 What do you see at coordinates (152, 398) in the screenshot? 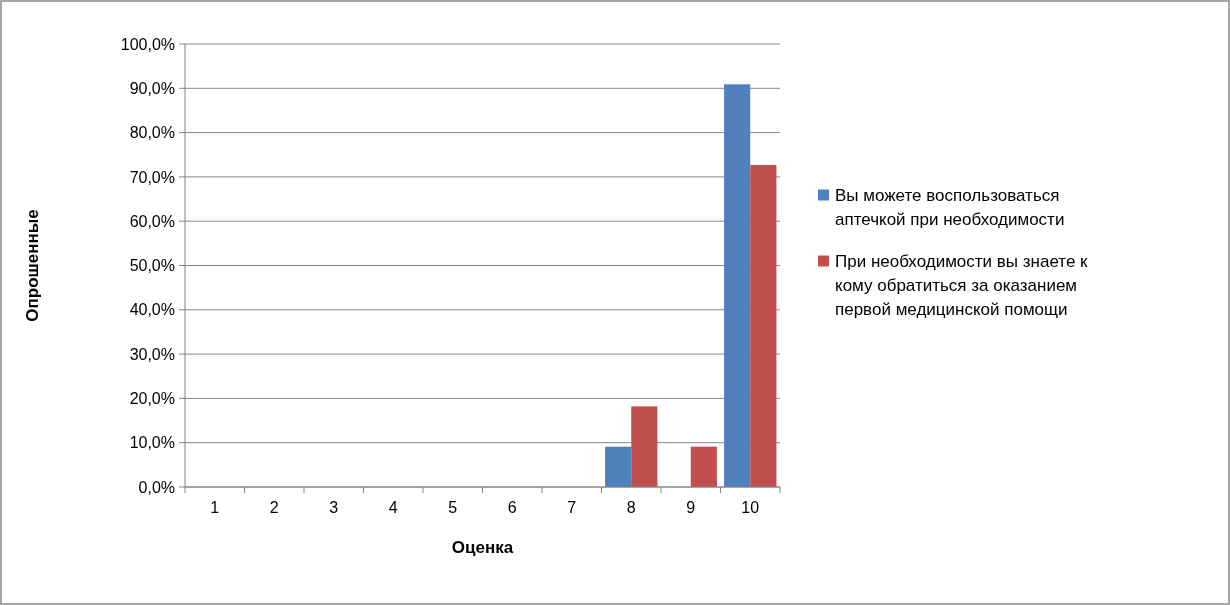
I see `y-tick-label: 20,0%` at bounding box center [152, 398].